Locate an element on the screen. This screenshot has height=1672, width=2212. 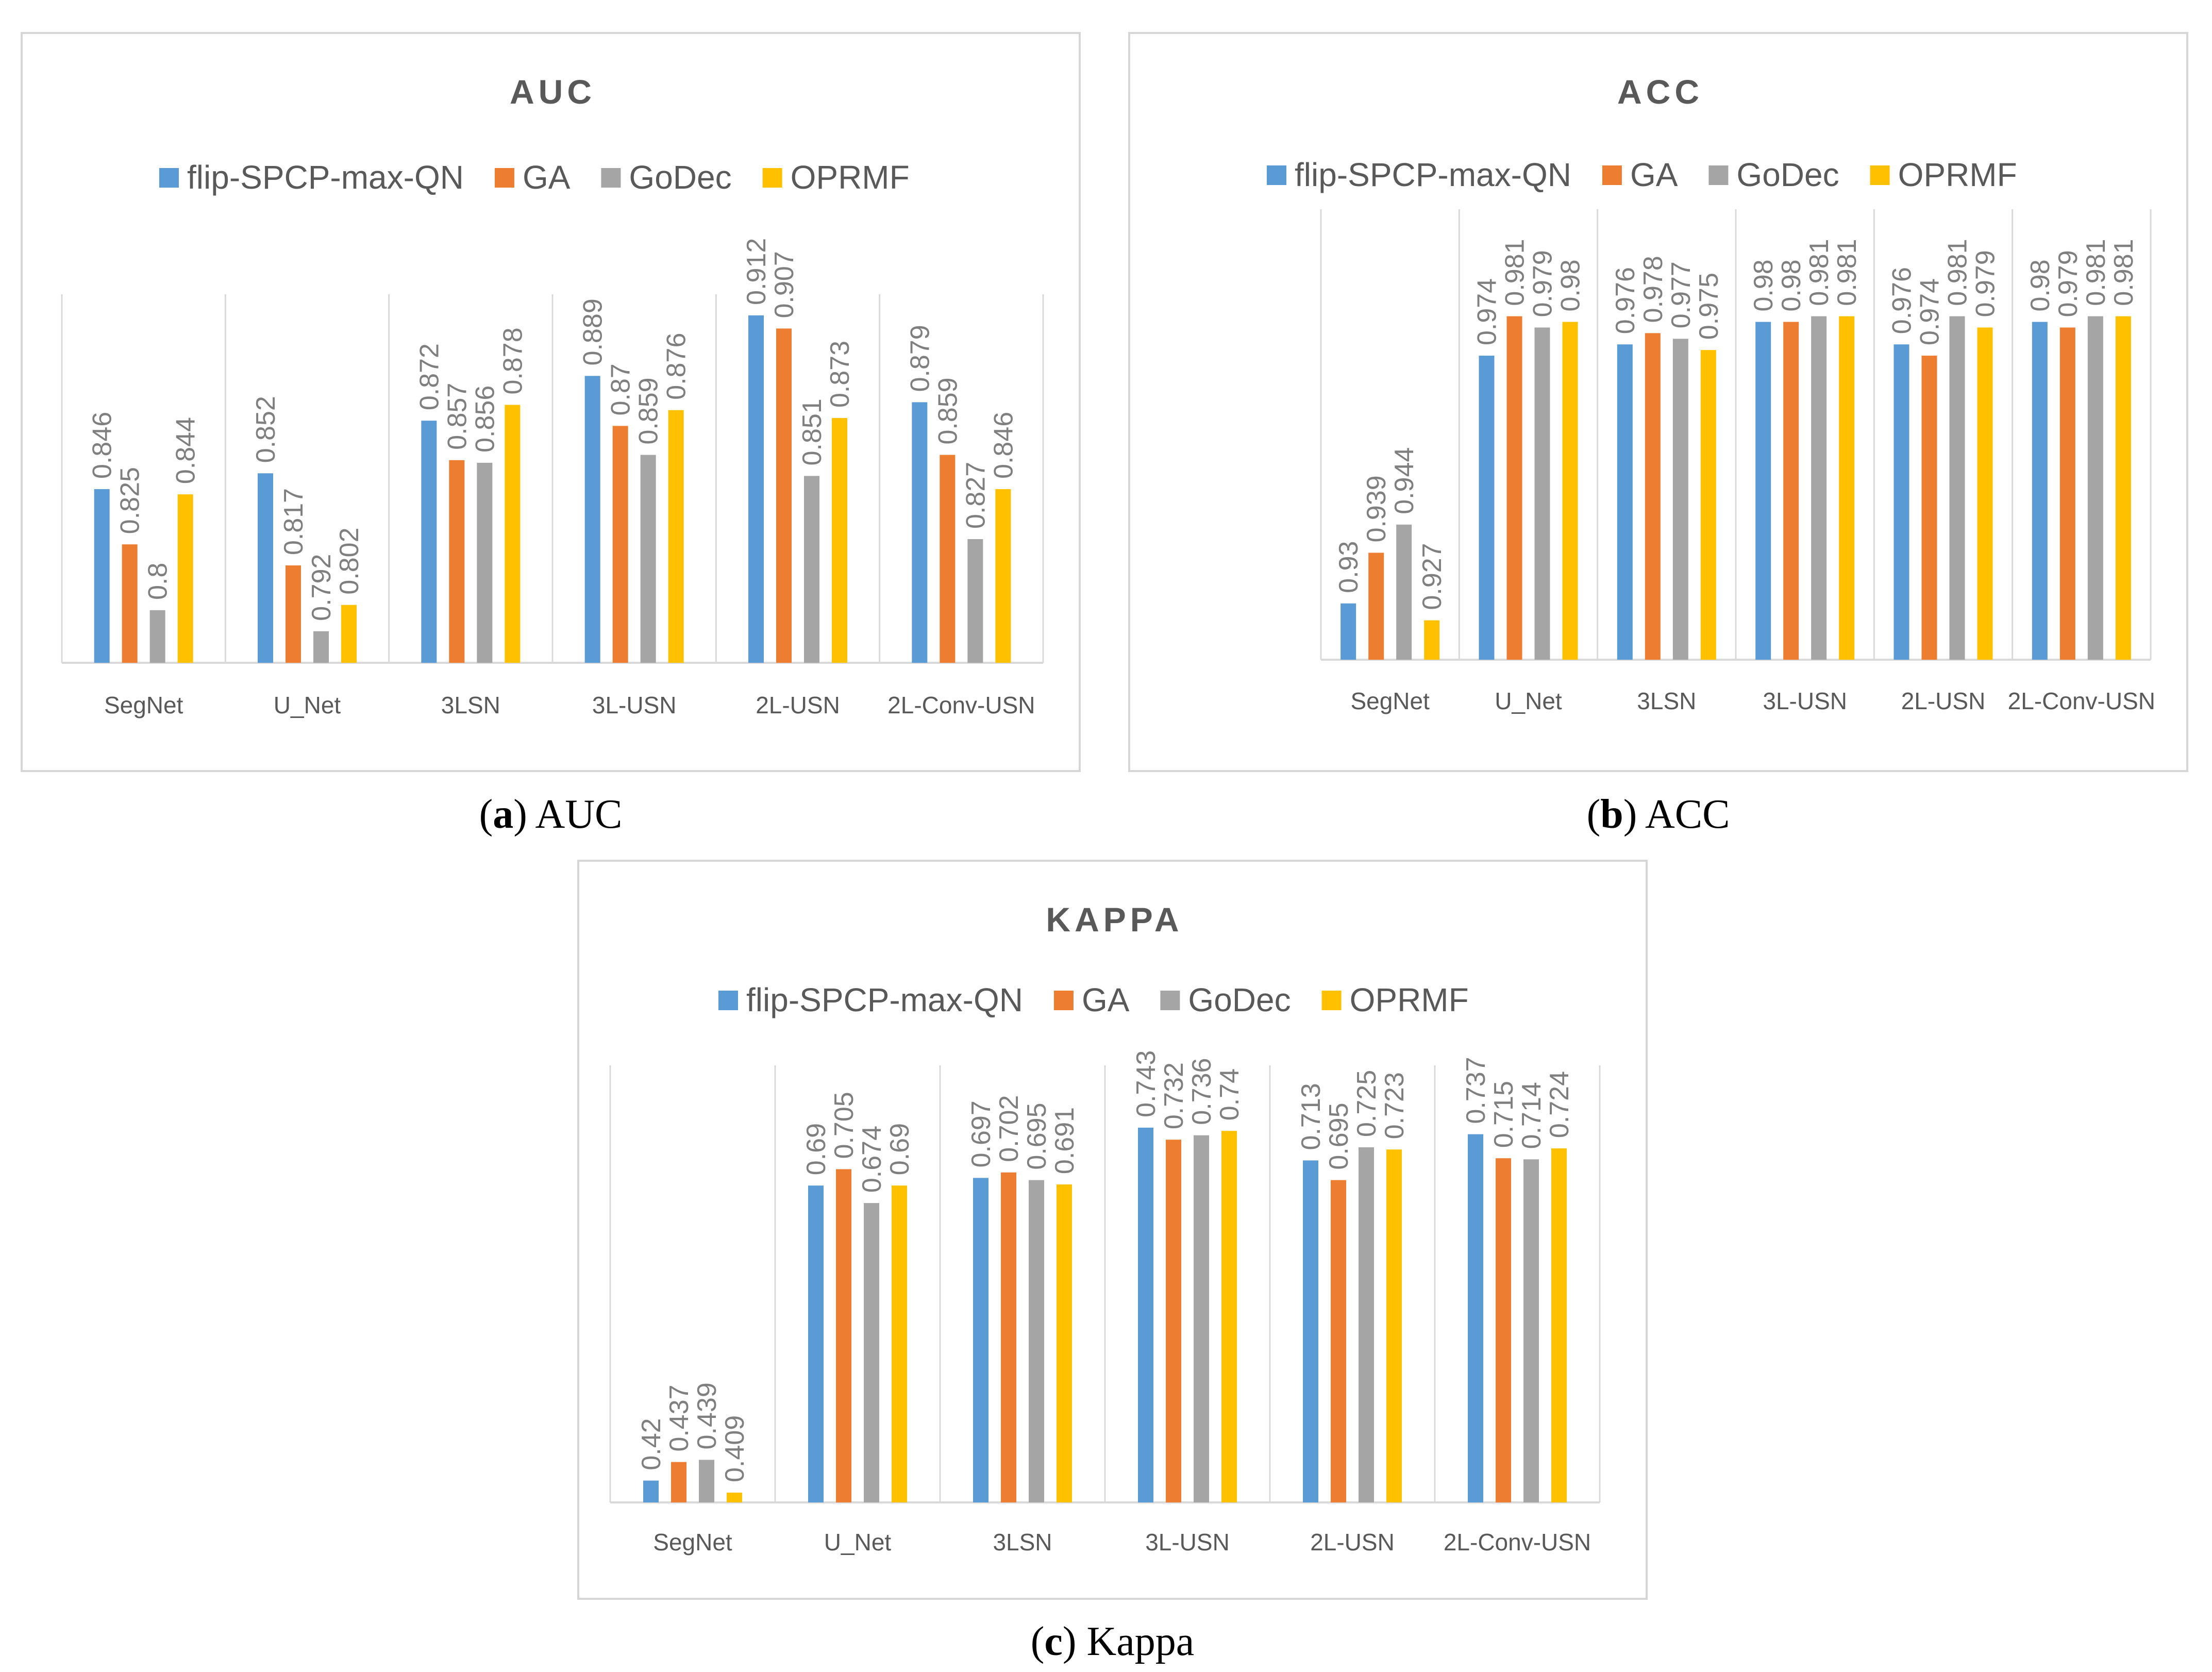
category-label: 2L-USN is located at coordinates (798, 705).